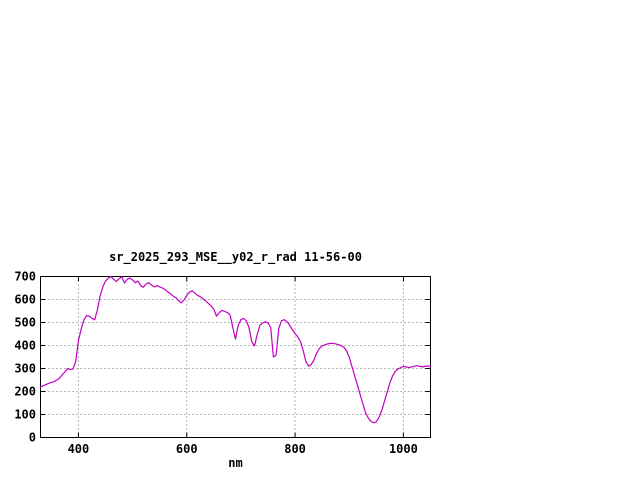 This screenshot has height=480, width=640. Describe the element at coordinates (235, 257) in the screenshot. I see `chart-title: sr_2025_293_MSE__y02_r_rad 11-56-00` at that location.